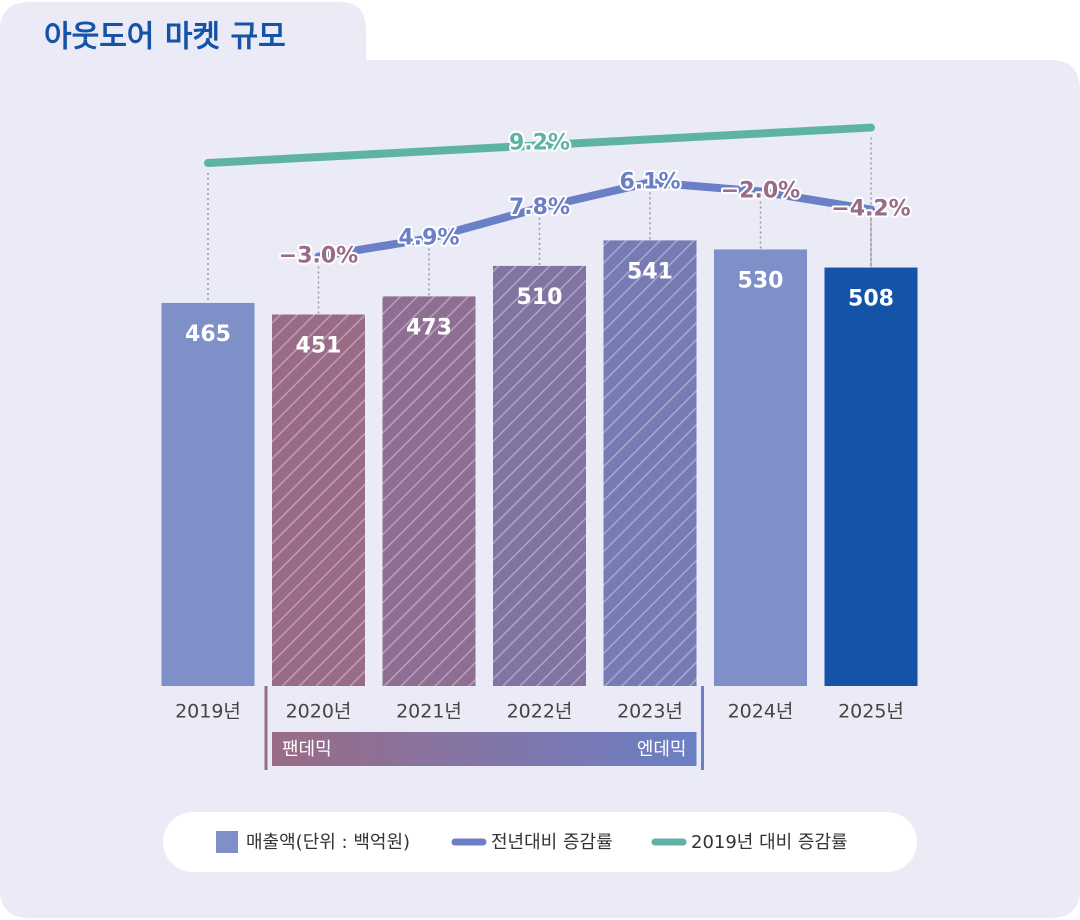 The height and width of the screenshot is (920, 1080). What do you see at coordinates (484, 749) in the screenshot?
I see `period-band` at bounding box center [484, 749].